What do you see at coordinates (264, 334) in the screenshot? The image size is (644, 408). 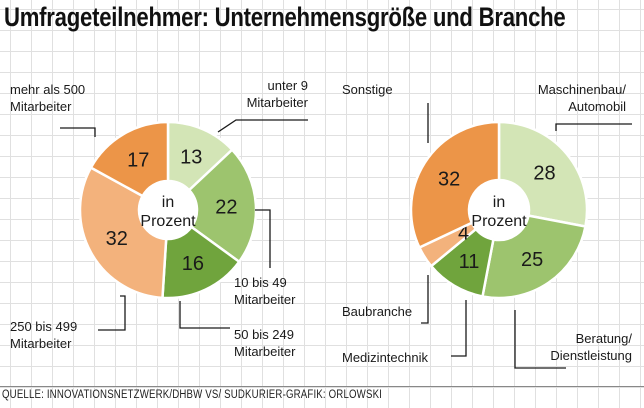 I see `slice-category-label: 50 bis 249` at bounding box center [264, 334].